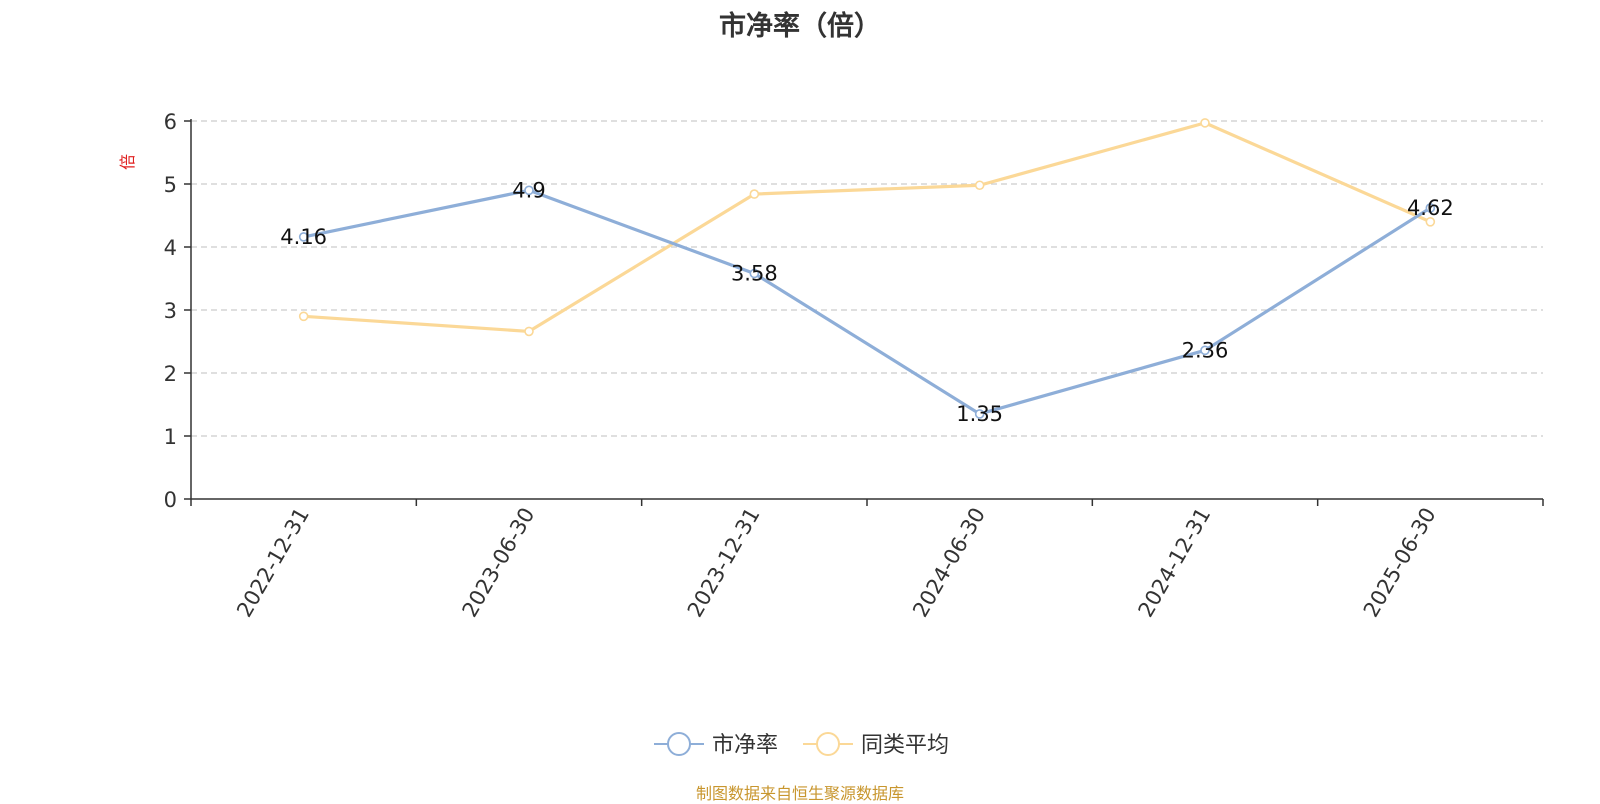 Image resolution: width=1600 pixels, height=804 pixels. Describe the element at coordinates (799, 793) in the screenshot. I see `data-source-note: 制图数据来自恒生聚源数据库` at that location.